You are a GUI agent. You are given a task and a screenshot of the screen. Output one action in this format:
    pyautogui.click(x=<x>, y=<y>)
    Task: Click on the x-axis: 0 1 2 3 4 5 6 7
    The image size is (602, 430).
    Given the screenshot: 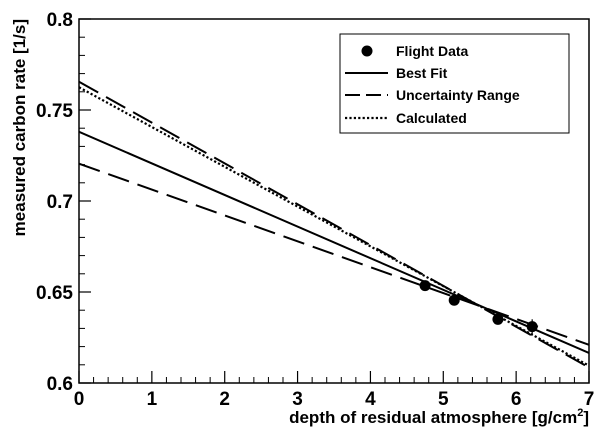 What is the action you would take?
    pyautogui.click(x=334, y=390)
    